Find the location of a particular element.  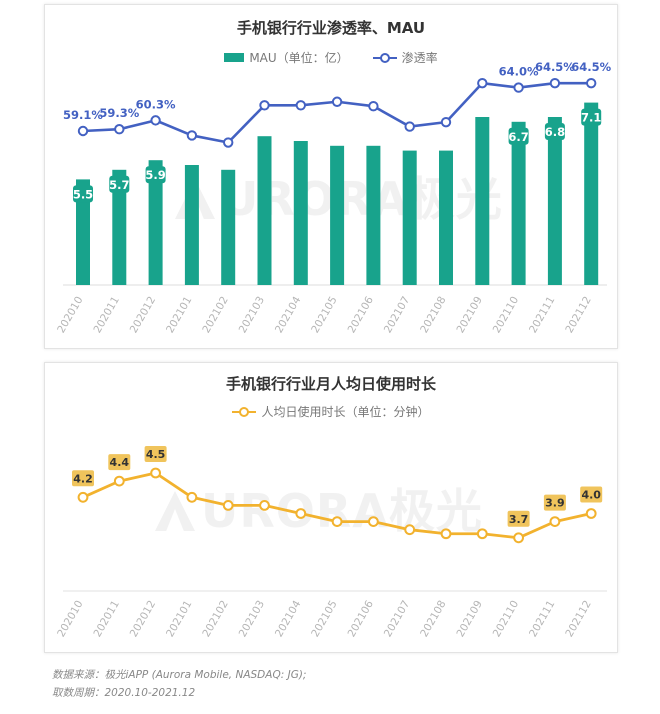

period-line: 取数周期：2020.10-2021.12 is located at coordinates (124, 693).